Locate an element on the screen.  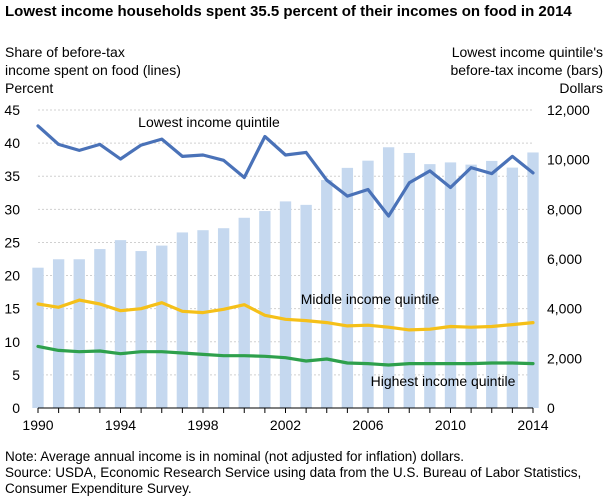
right-tick-label: 2,000 is located at coordinates (564, 358).